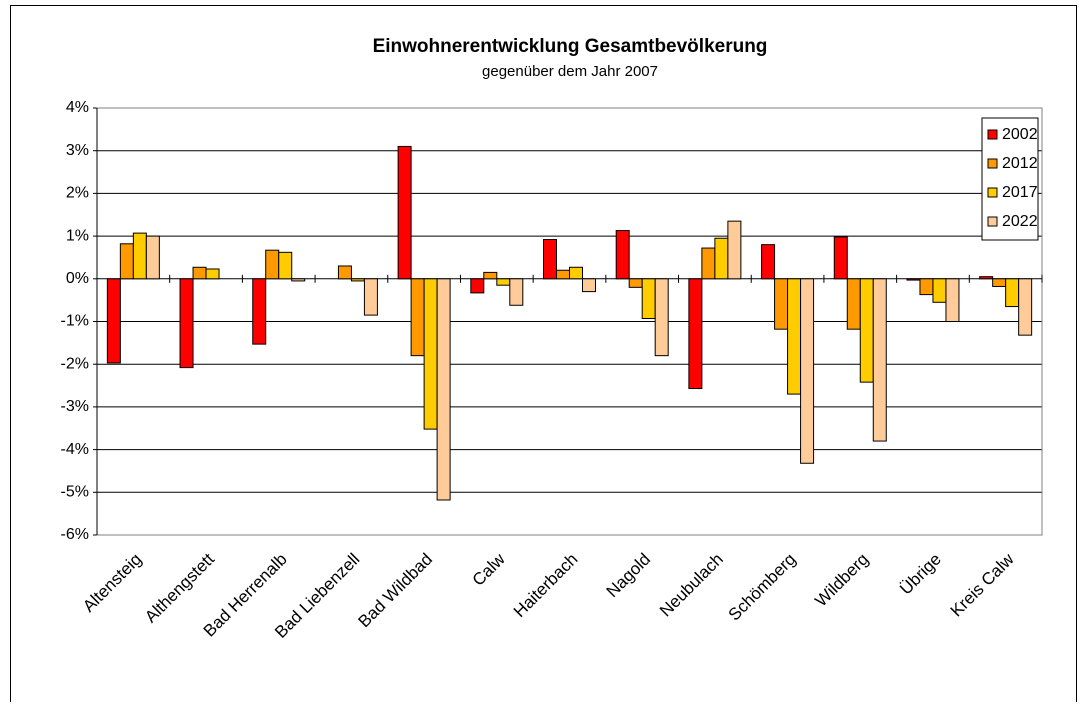 This screenshot has height=707, width=1084. Describe the element at coordinates (1020, 134) in the screenshot. I see `legend-label: 2002` at that location.